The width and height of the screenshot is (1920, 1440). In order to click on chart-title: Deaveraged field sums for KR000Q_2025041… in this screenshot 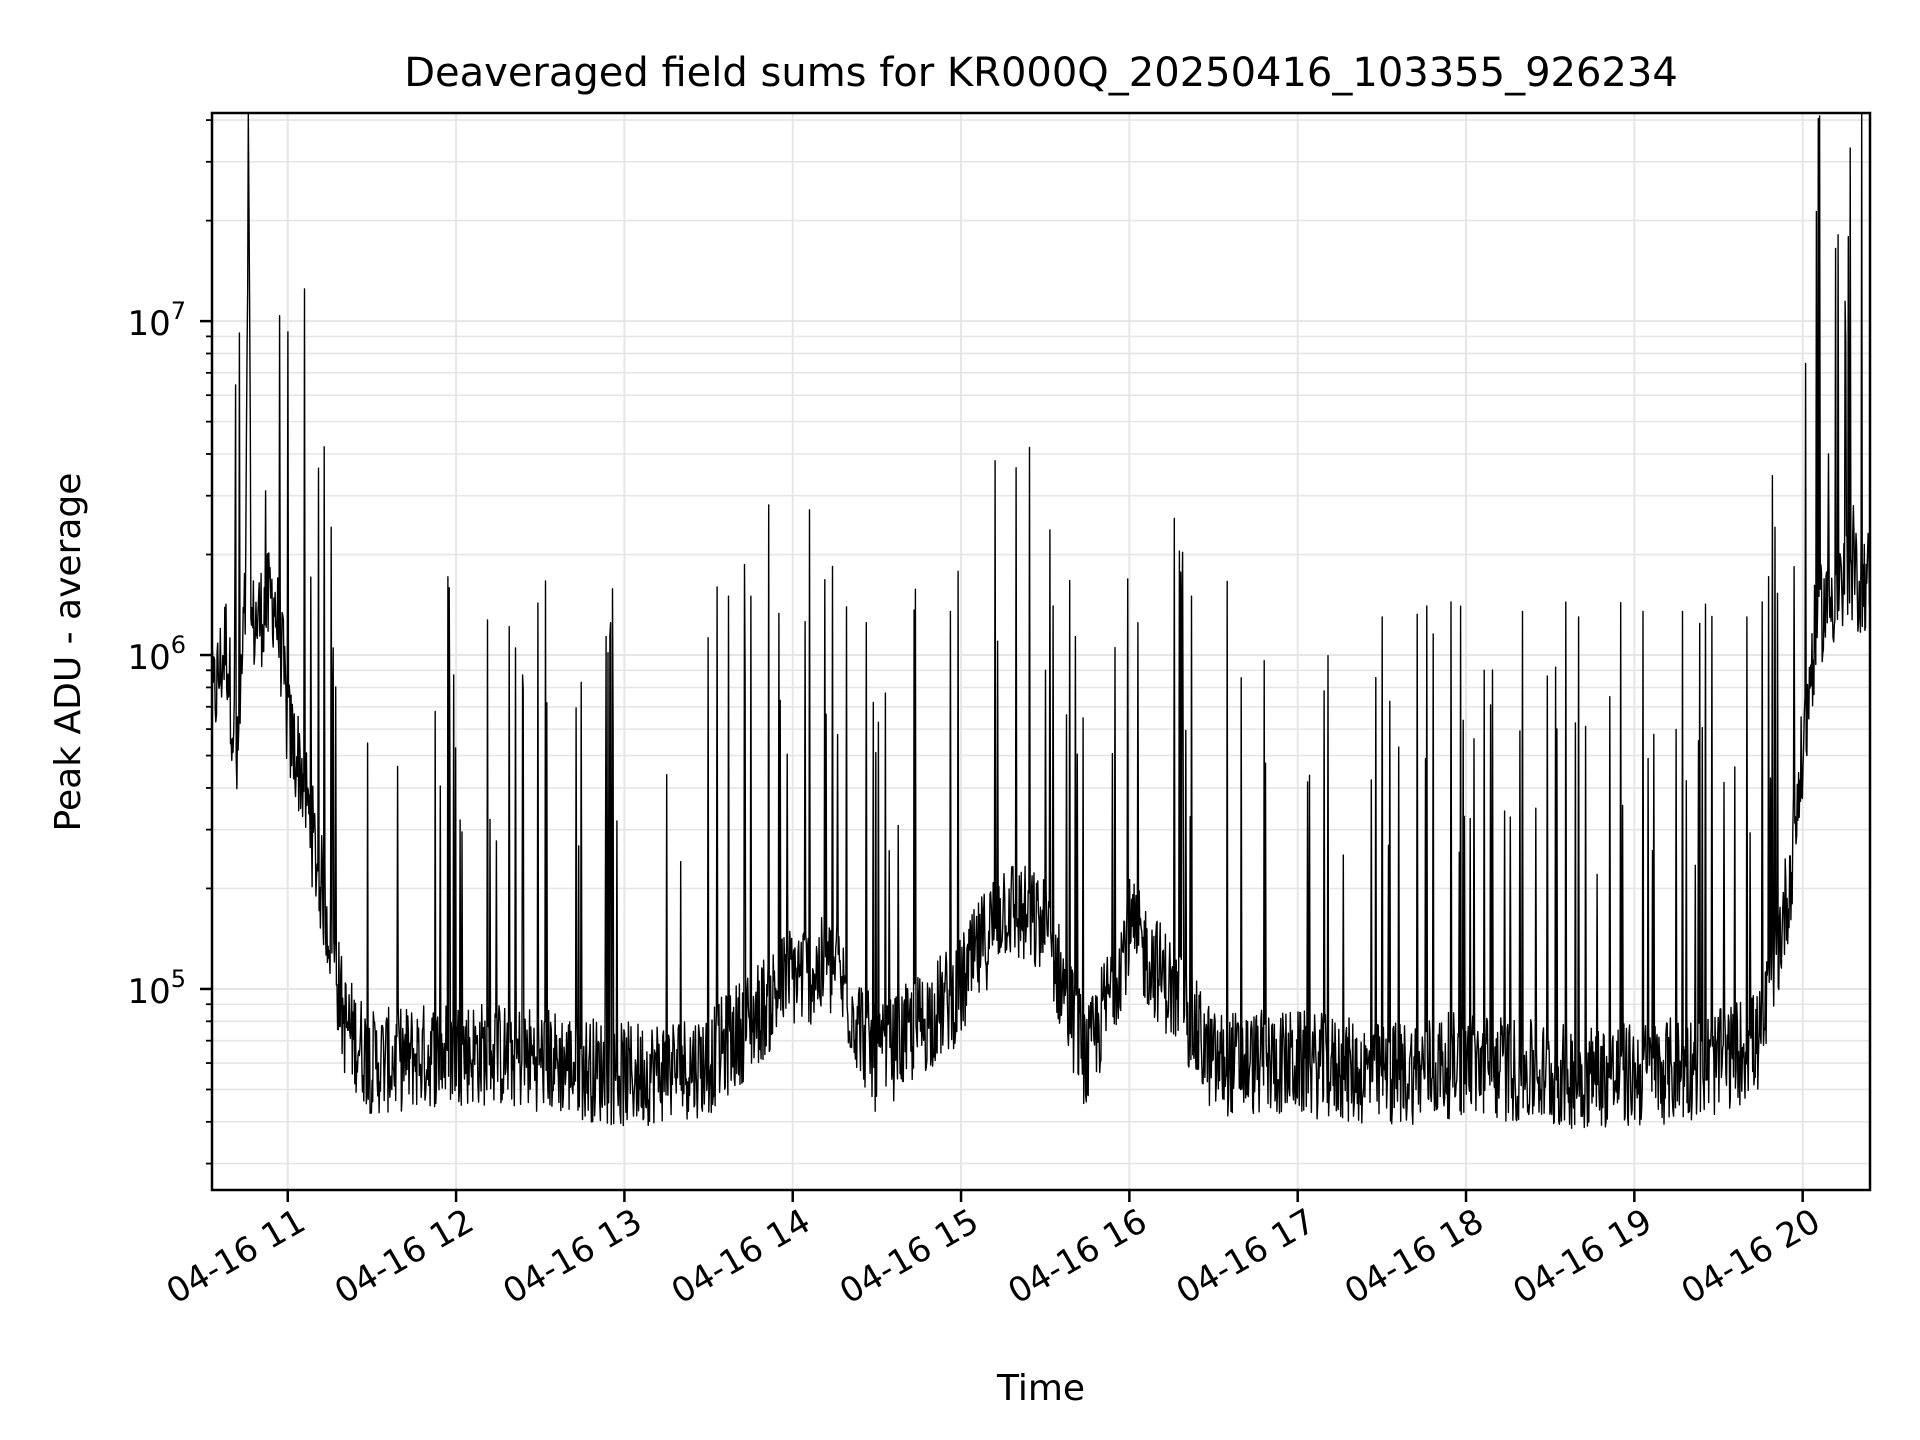, I will do `click(1041, 73)`.